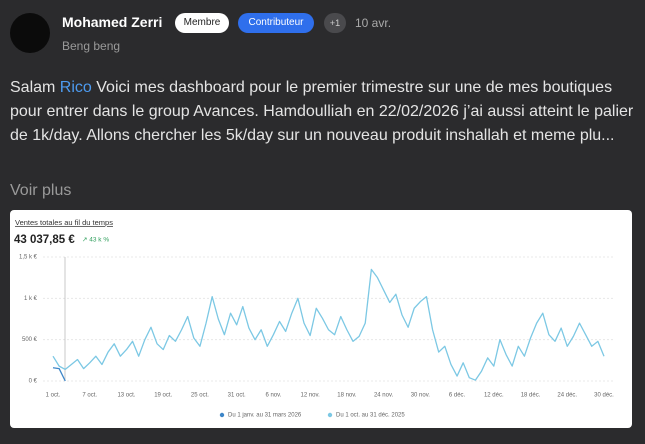 The image size is (645, 444). I want to click on author: Mohamed Zerri, so click(112, 22).